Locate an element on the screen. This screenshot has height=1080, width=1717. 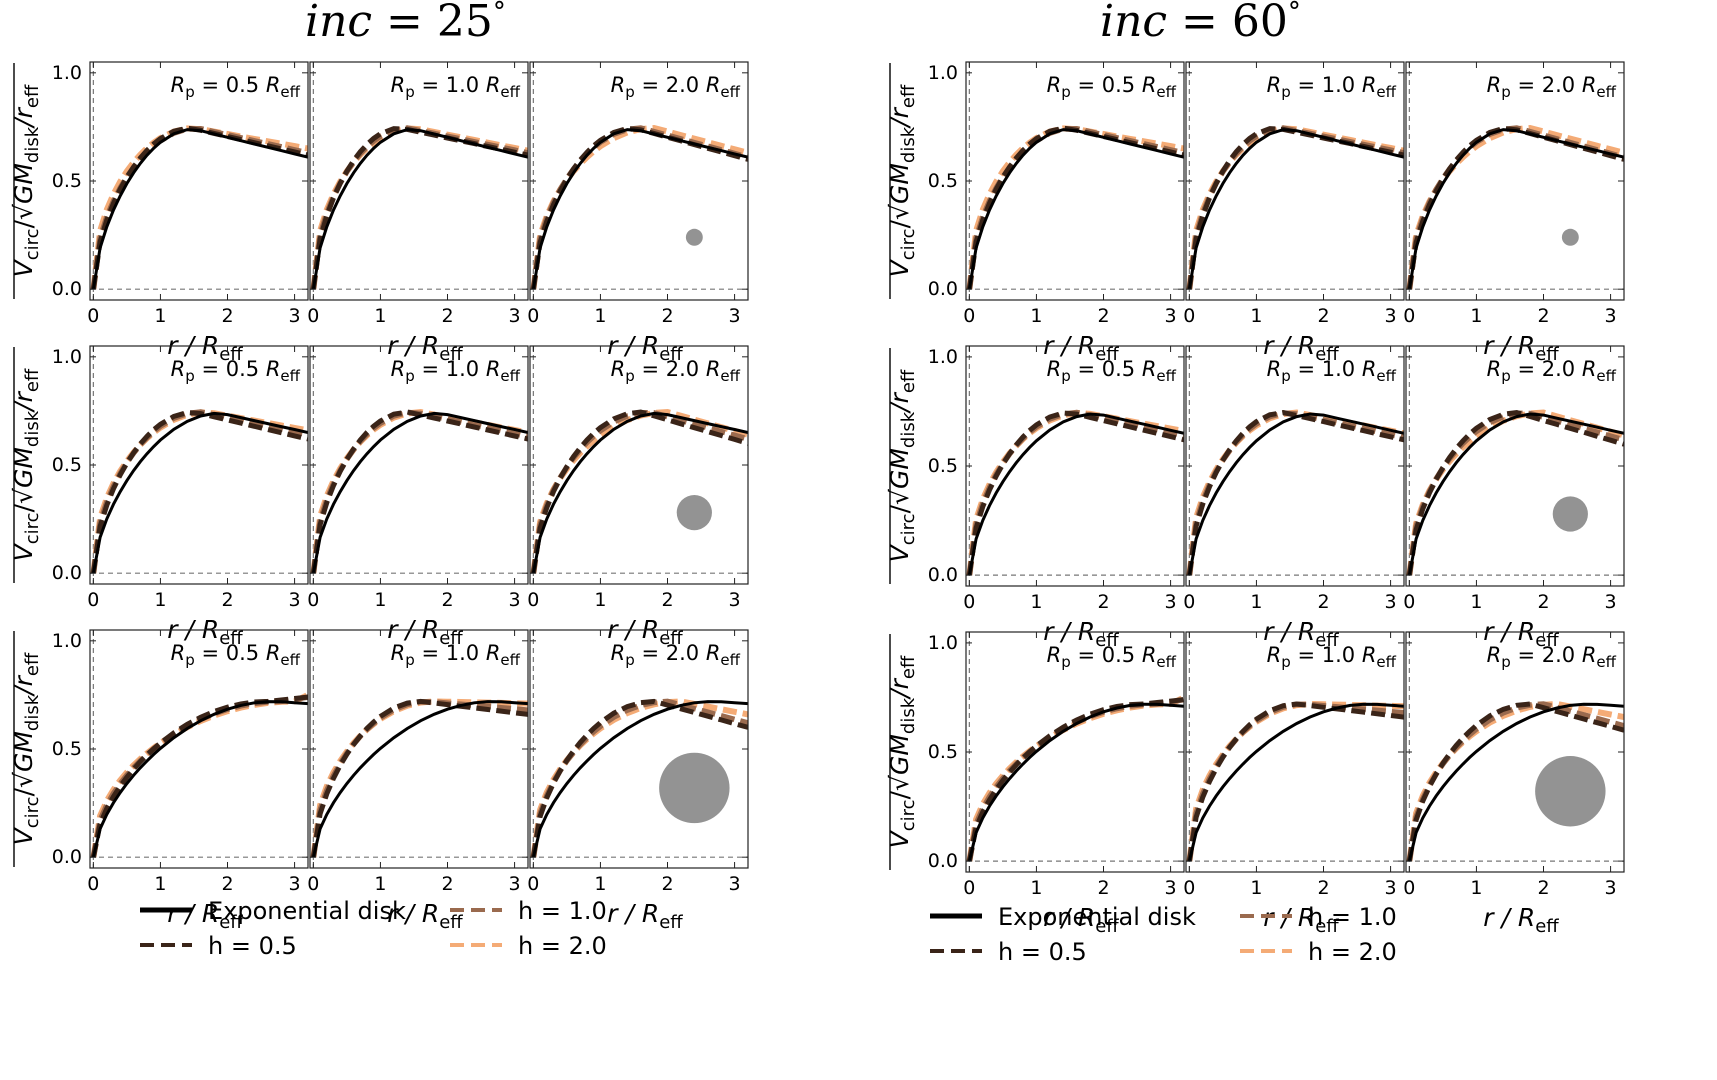
rp-annotation: Rp = 2.0 Reff is located at coordinates (1552, 87).